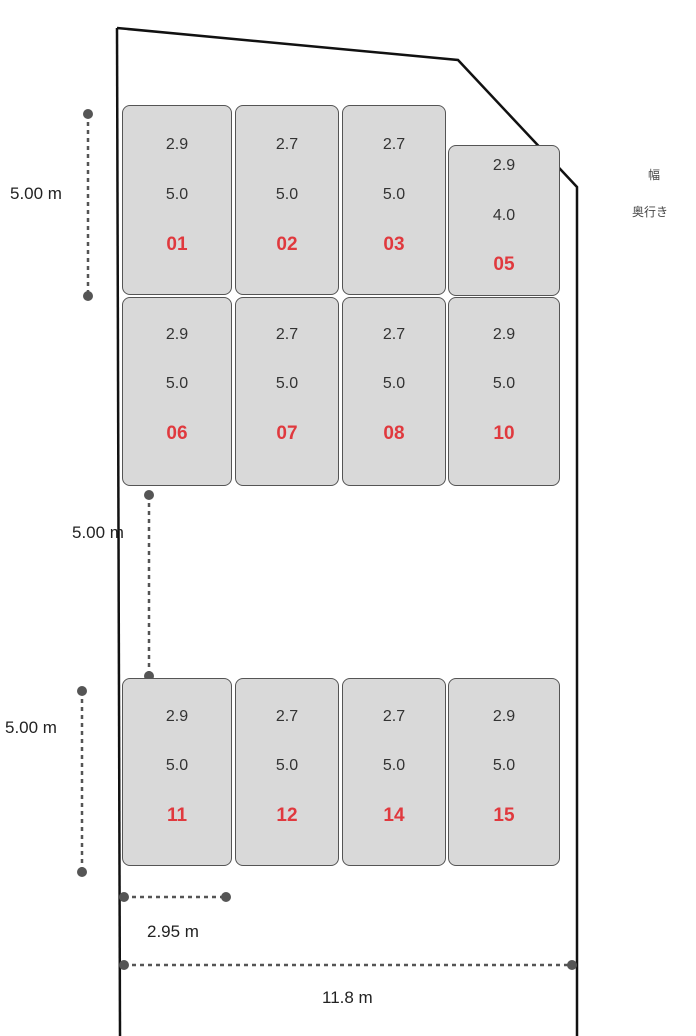 The width and height of the screenshot is (696, 1036). What do you see at coordinates (98, 532) in the screenshot?
I see `dim-label-aisle: 5.00 m` at bounding box center [98, 532].